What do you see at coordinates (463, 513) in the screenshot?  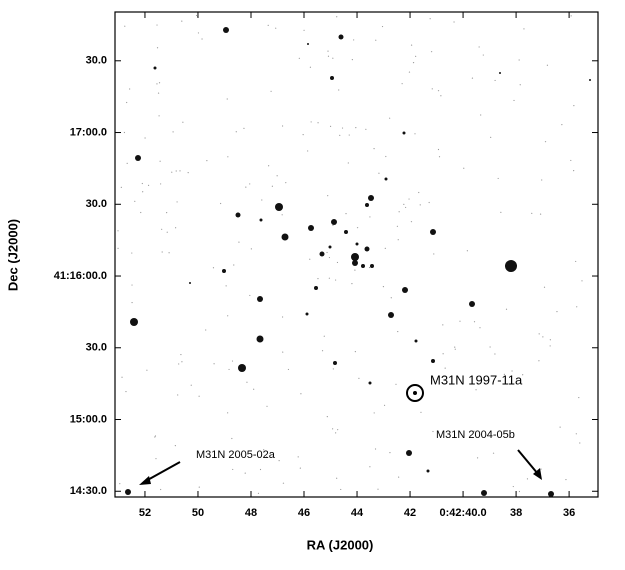 I see `x-tick-label: 0:42:40.0` at bounding box center [463, 513].